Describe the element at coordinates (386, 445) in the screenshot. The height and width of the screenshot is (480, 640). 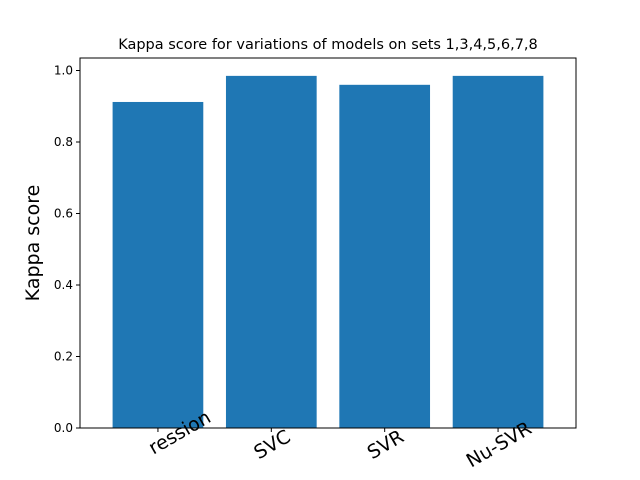
I see `x-tick-label: SVR` at that location.